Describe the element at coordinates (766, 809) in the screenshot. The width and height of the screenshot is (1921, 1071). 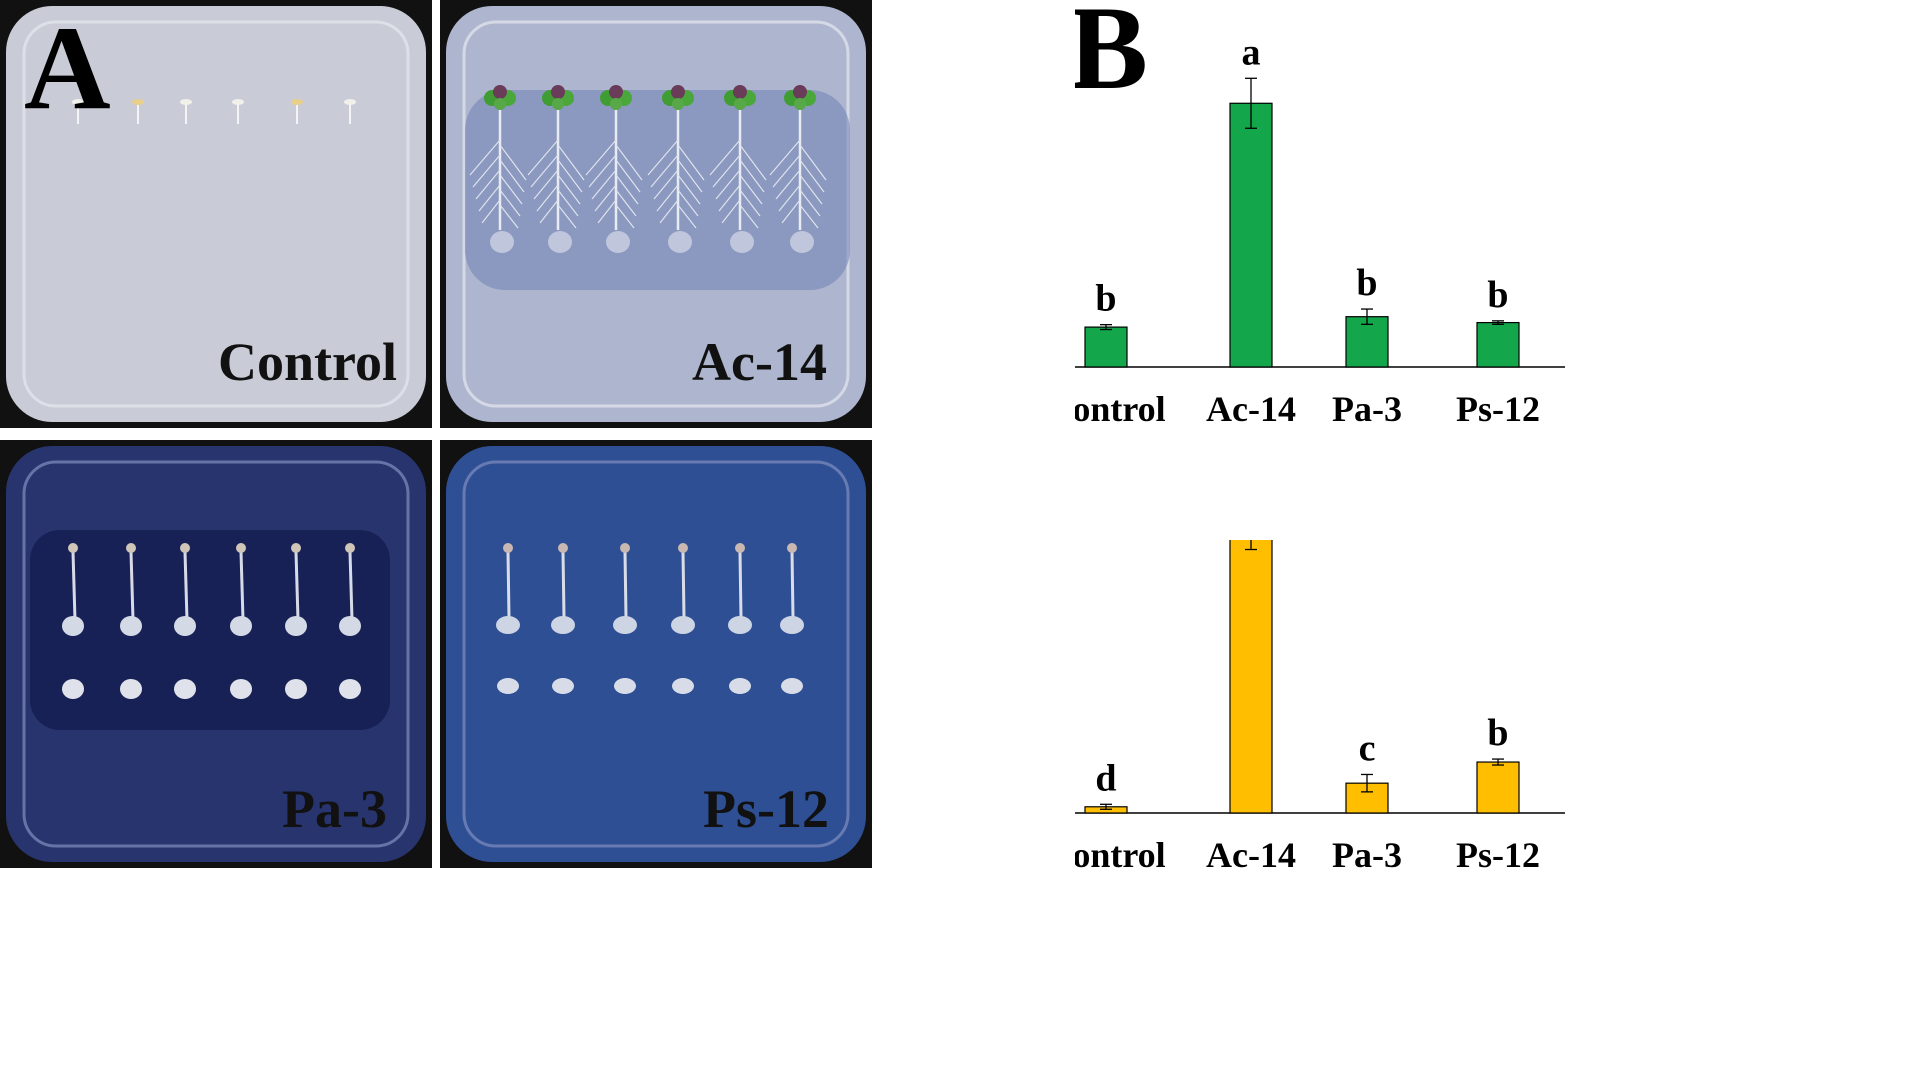
I see `plate-label-ps12: Ps-12` at that location.